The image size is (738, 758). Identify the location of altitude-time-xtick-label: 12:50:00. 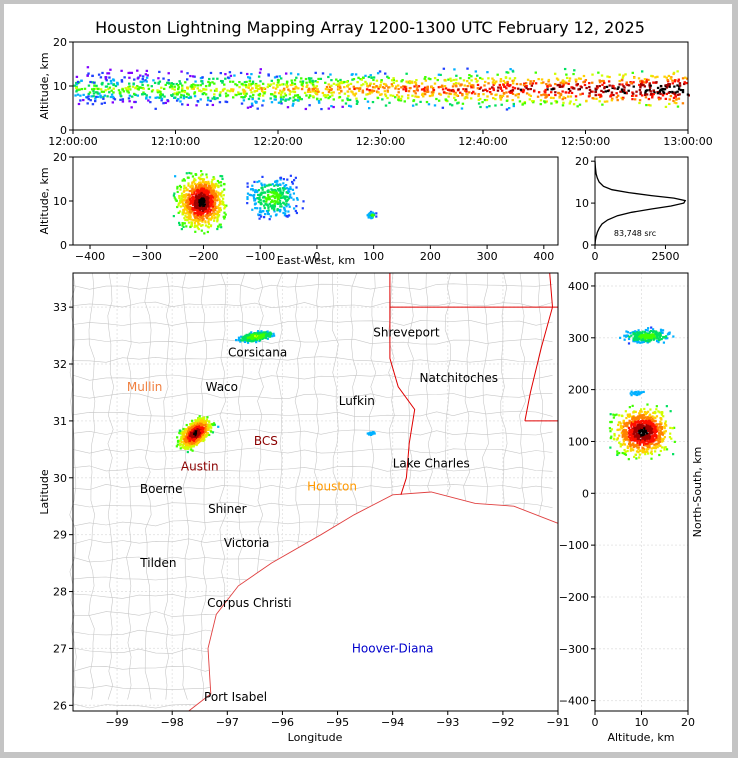
(585, 141).